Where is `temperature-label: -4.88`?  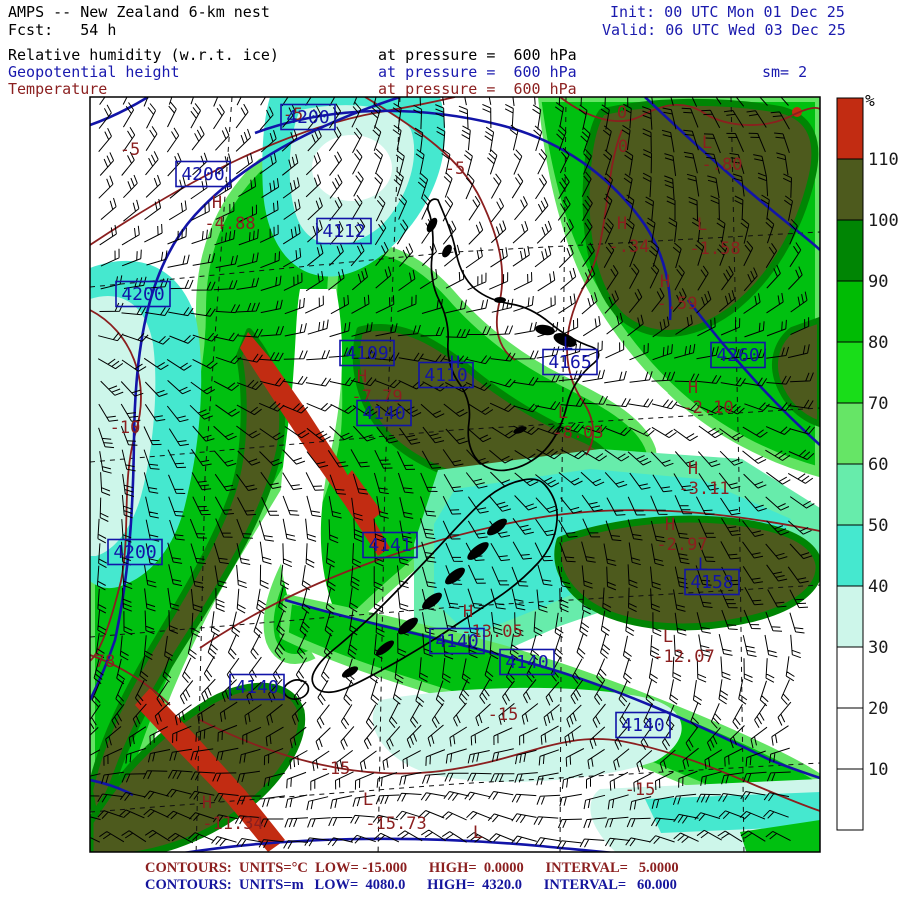
temperature-label: -4.88 is located at coordinates (229, 224).